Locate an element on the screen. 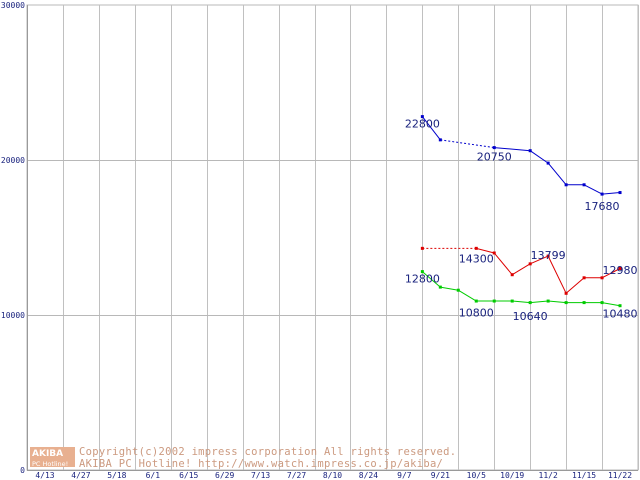 This screenshot has width=640, height=480. x-tick-label: 8/10 is located at coordinates (332, 475).